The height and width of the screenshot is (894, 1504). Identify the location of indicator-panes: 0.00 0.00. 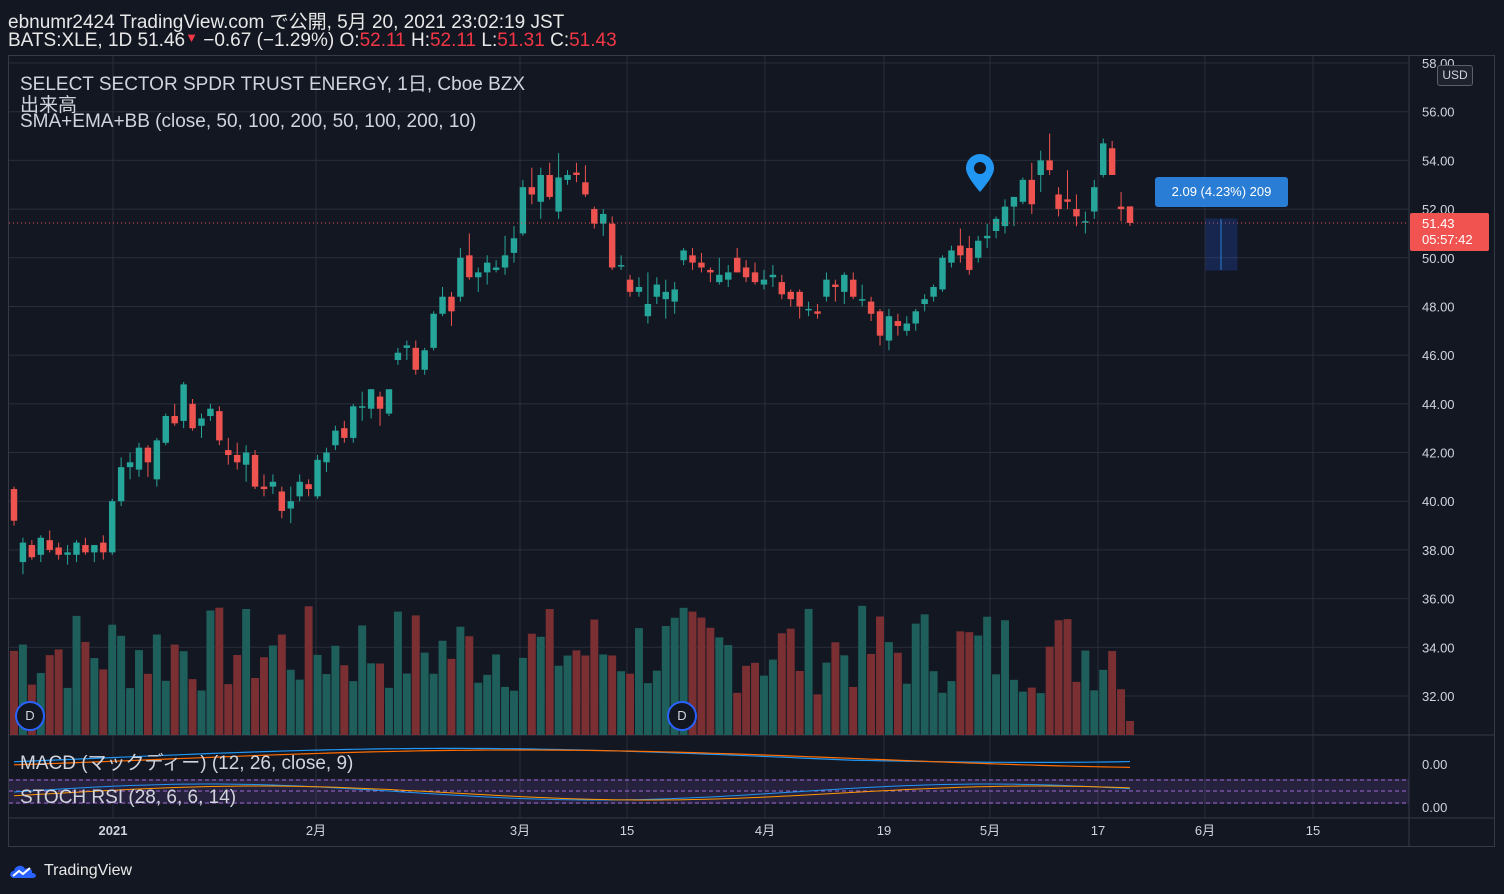
(728, 781).